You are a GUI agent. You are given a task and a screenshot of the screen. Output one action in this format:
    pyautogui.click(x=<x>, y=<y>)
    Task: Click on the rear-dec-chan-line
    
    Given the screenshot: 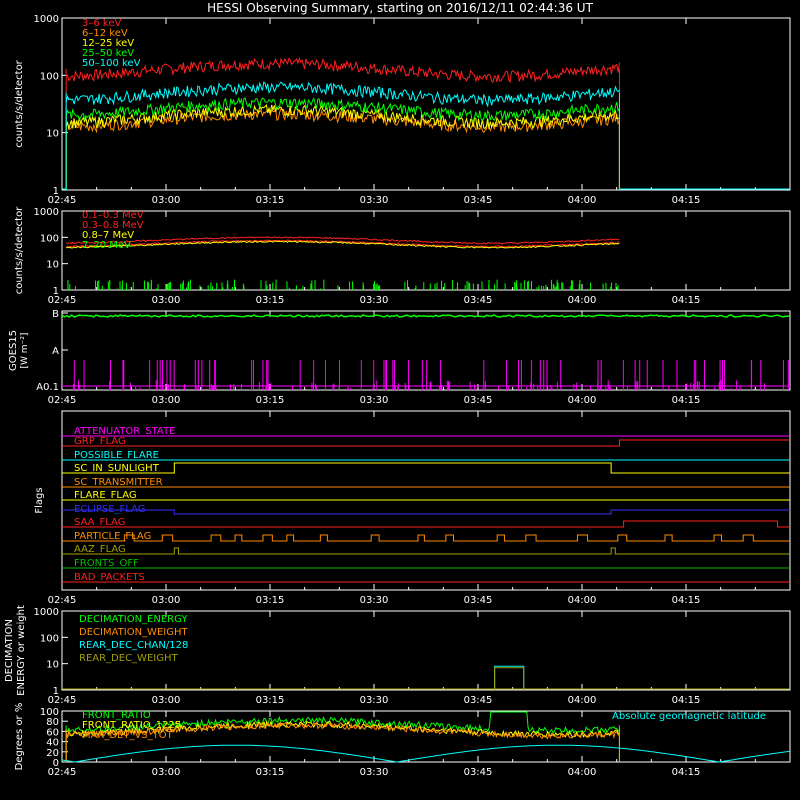 What is the action you would take?
    pyautogui.click(x=509, y=677)
    